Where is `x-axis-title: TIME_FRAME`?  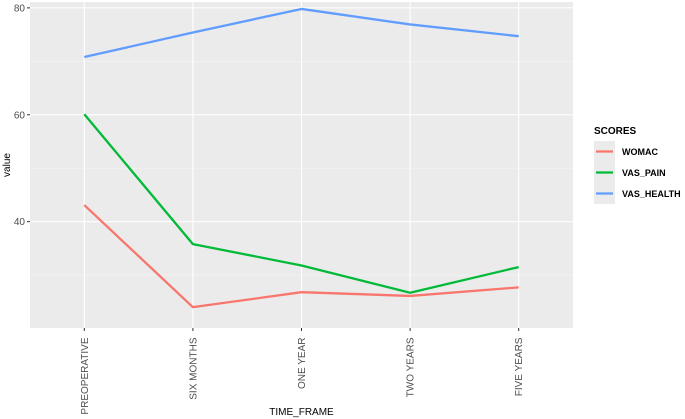 x-axis-title: TIME_FRAME is located at coordinates (301, 412).